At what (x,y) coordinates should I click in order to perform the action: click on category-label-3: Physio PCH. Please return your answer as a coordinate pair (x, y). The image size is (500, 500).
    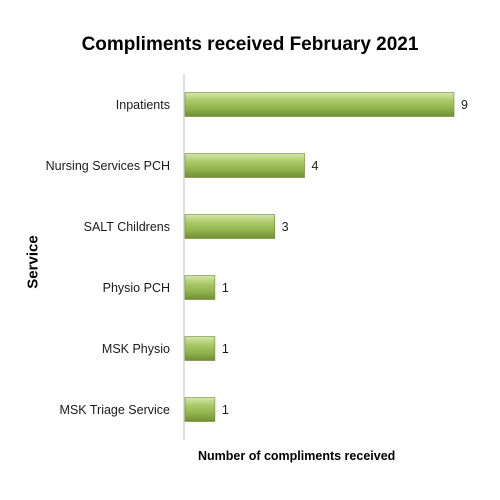
    Looking at the image, I should click on (136, 288).